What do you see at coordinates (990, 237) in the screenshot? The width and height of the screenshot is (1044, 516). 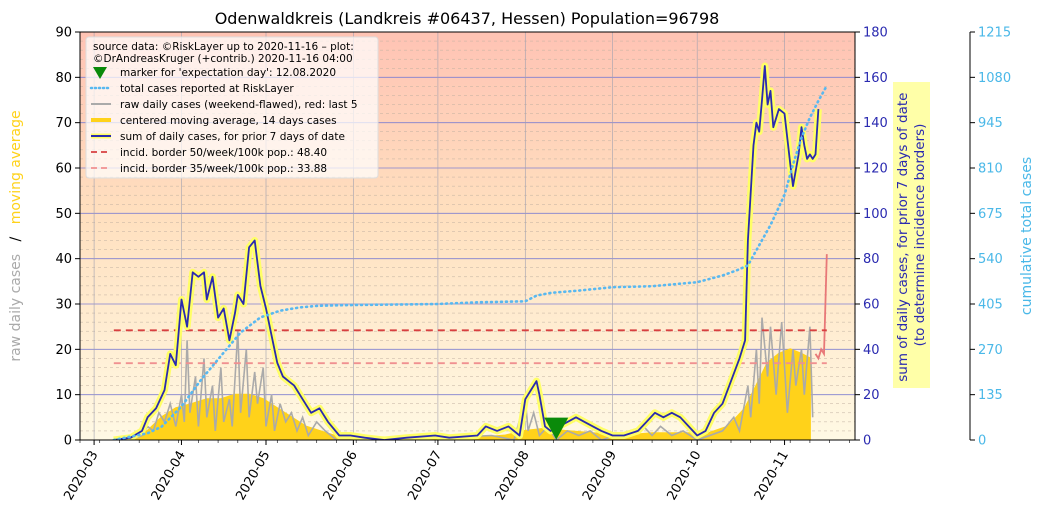 I see `y-right2-axis: 0 135 270 405 540 675 810 945 1080 1215` at bounding box center [990, 237].